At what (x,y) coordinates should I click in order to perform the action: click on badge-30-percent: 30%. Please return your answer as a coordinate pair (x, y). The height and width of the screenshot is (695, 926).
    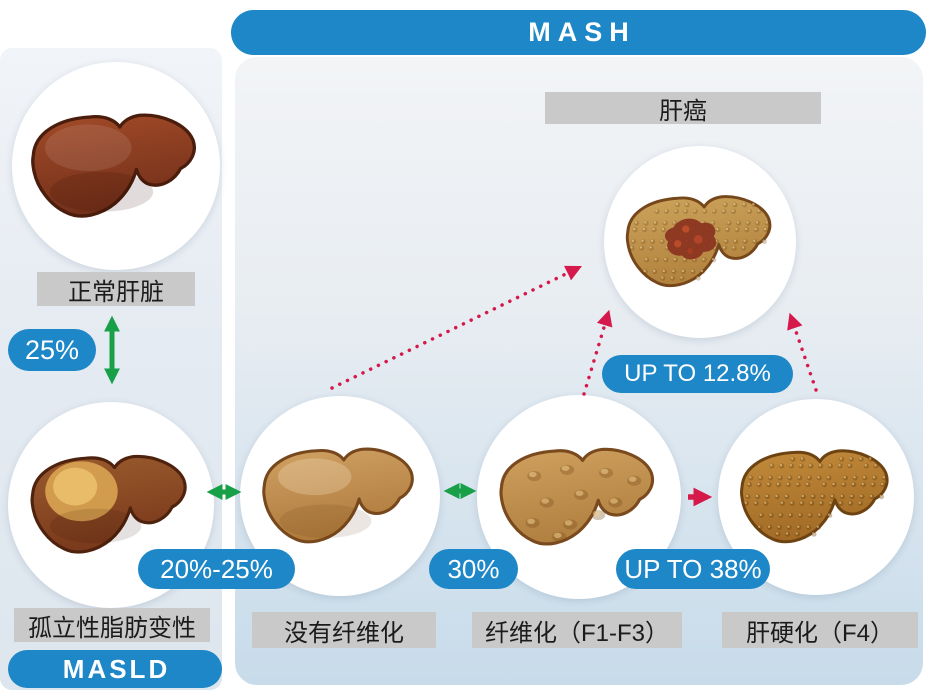
    Looking at the image, I should click on (473, 569).